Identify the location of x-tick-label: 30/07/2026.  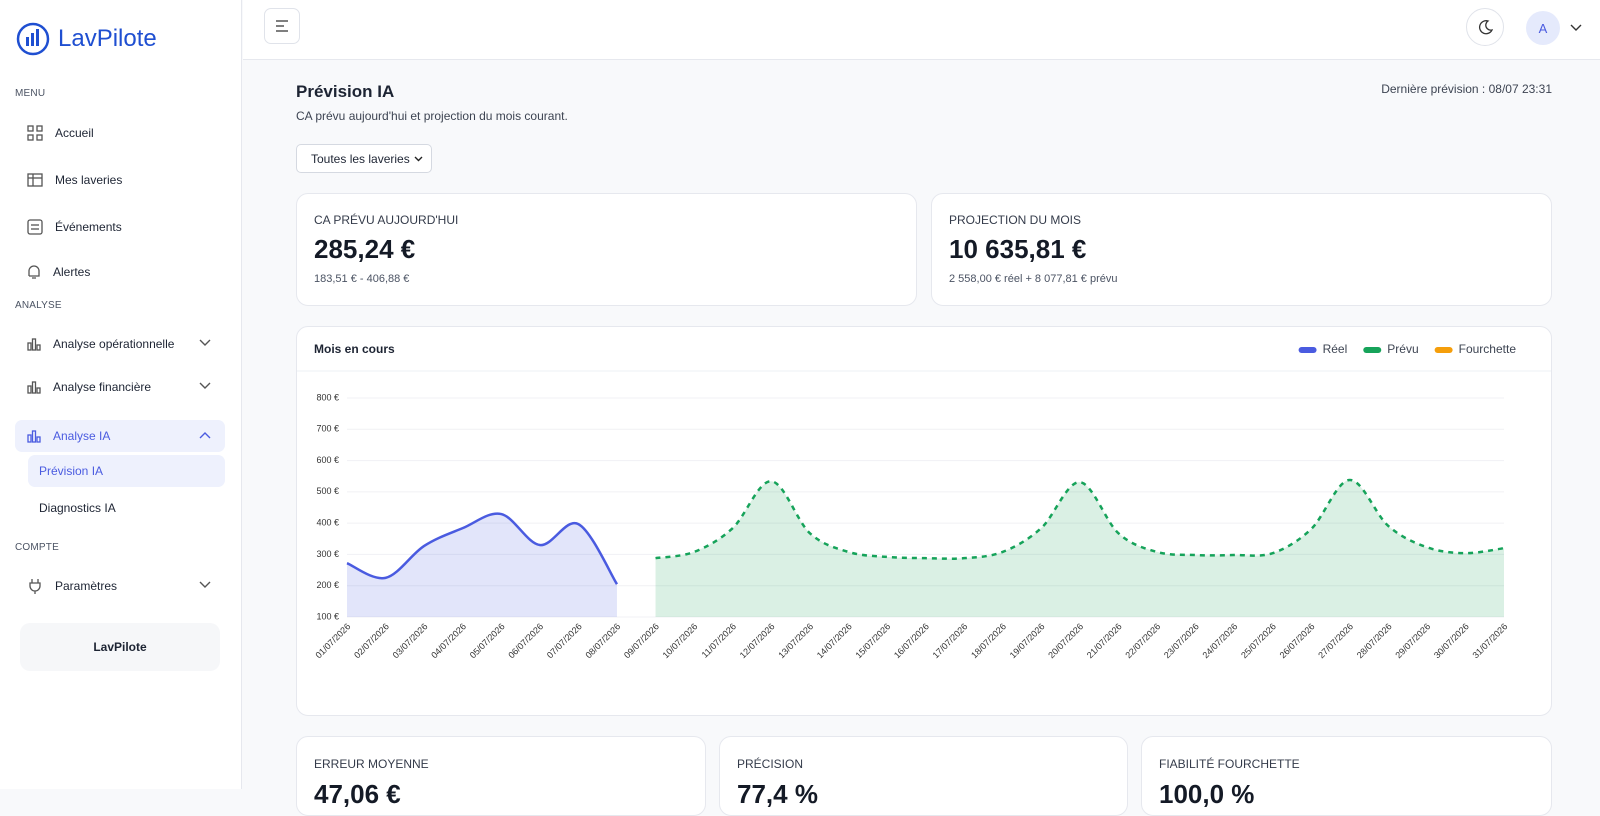
(1451, 640).